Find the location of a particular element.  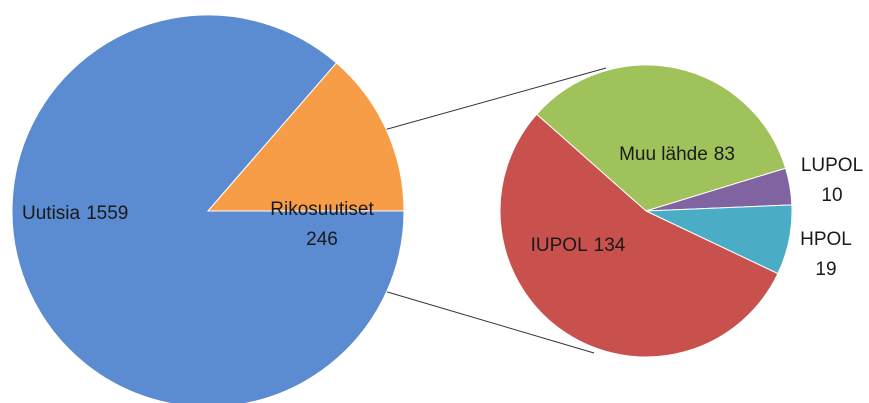

data-label: IUPOL 134 is located at coordinates (578, 245).